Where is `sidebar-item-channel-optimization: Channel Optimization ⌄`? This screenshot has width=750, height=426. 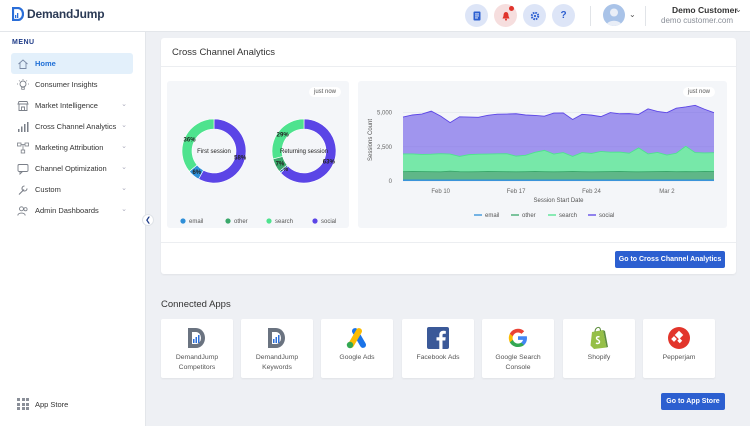 sidebar-item-channel-optimization: Channel Optimization ⌄ is located at coordinates (72, 168).